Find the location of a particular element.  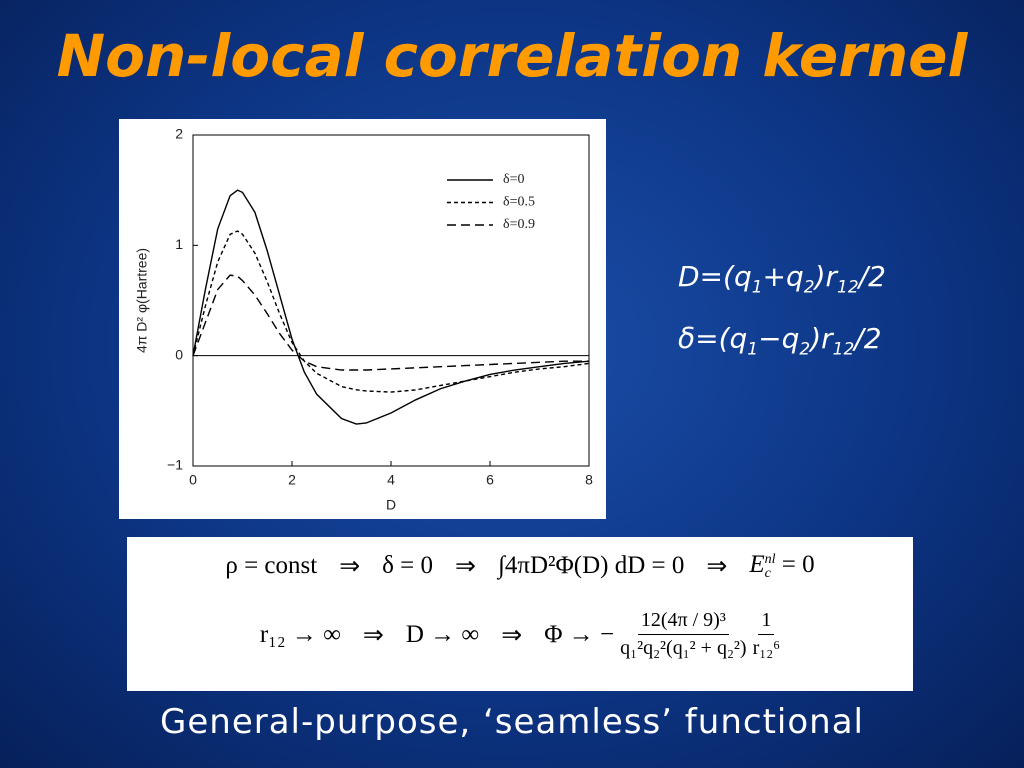

footer-text: General-purpose, ‘seamless’ functional is located at coordinates (512, 722).